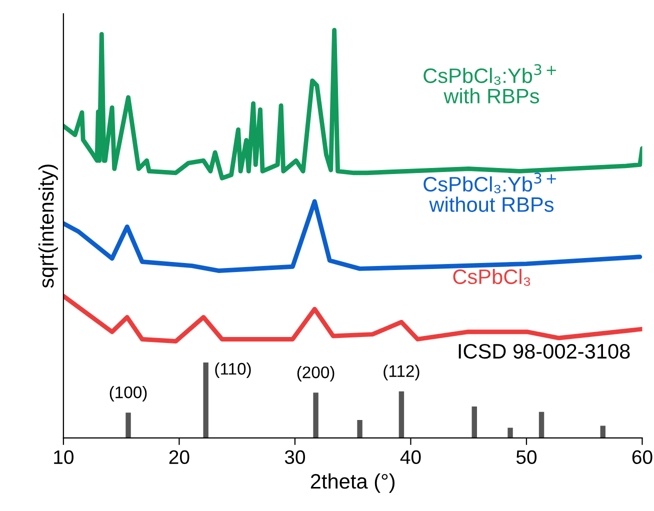 This screenshot has height=511, width=654. Describe the element at coordinates (410, 457) in the screenshot. I see `x-tick-label: 40` at that location.